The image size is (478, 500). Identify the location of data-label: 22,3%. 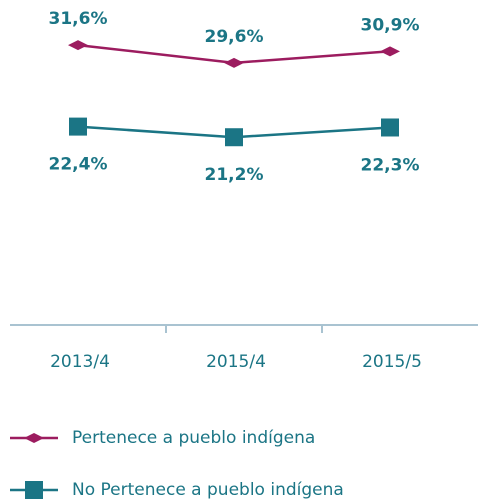
(390, 165).